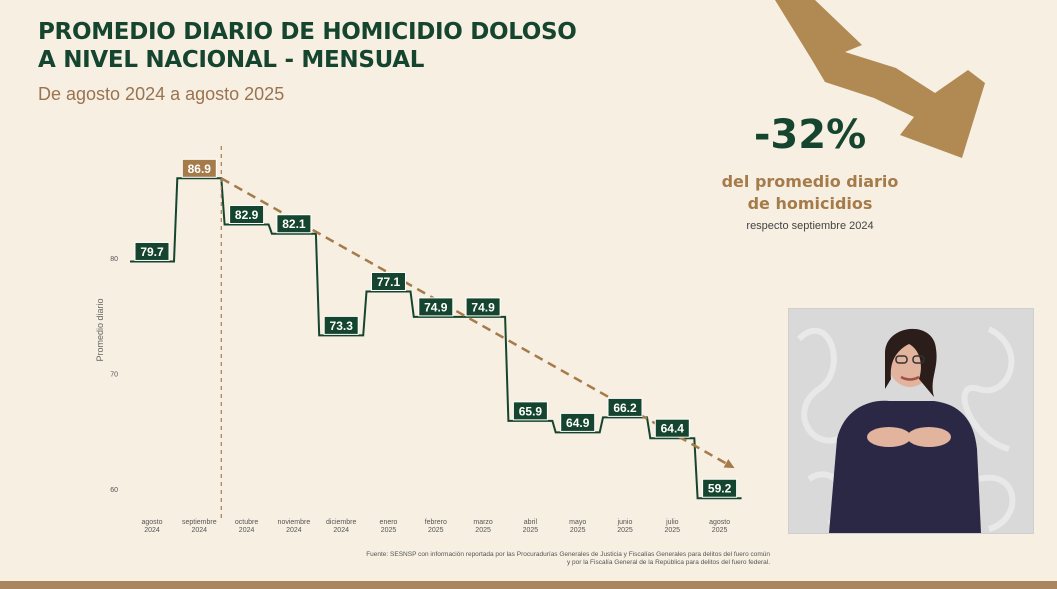 The image size is (1057, 589). What do you see at coordinates (528, 585) in the screenshot?
I see `bottom-bar` at bounding box center [528, 585].